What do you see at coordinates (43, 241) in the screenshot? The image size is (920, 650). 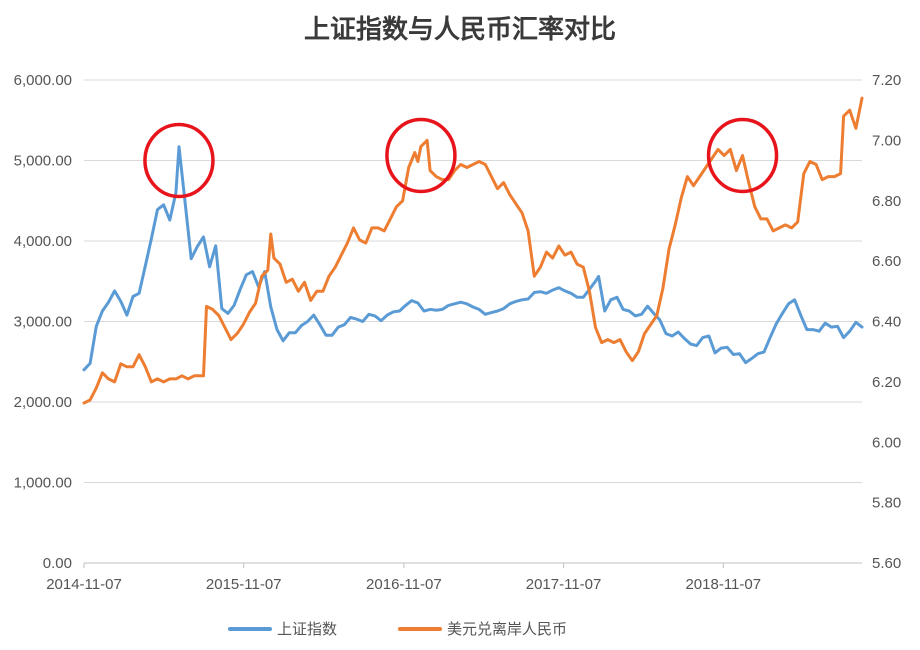 I see `y-left-tick-label: 4,000.00` at bounding box center [43, 241].